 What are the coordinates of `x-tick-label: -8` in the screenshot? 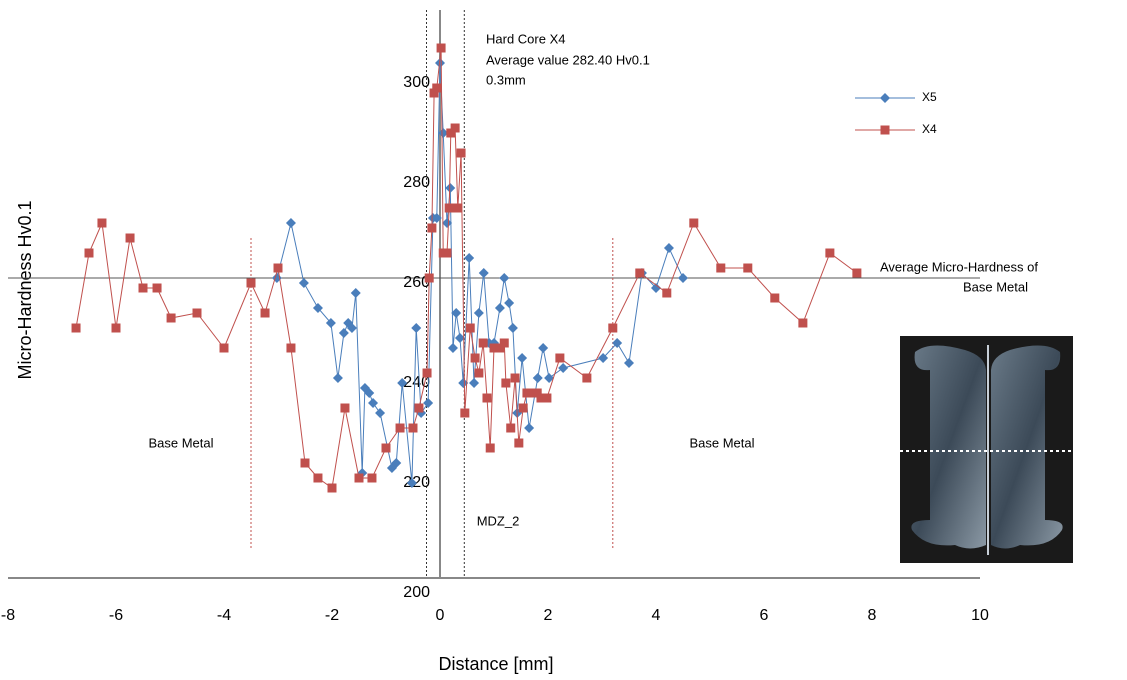 It's located at (8, 615).